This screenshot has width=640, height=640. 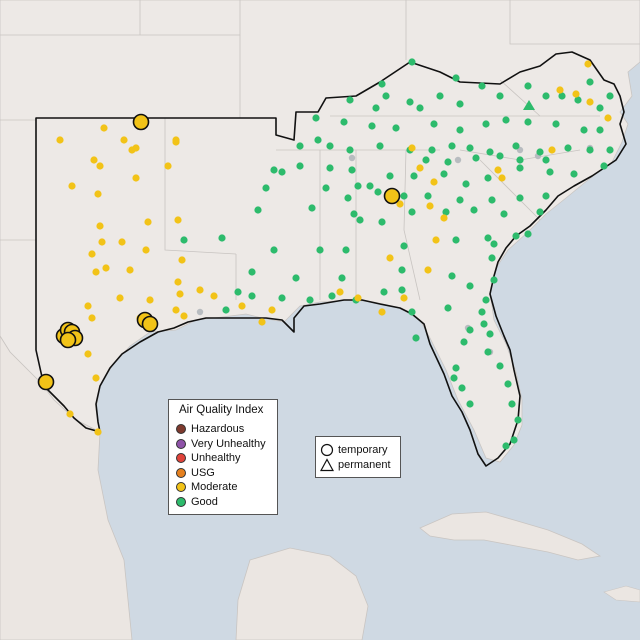 I want to click on monitor-marker-nodata, so click(x=200, y=312).